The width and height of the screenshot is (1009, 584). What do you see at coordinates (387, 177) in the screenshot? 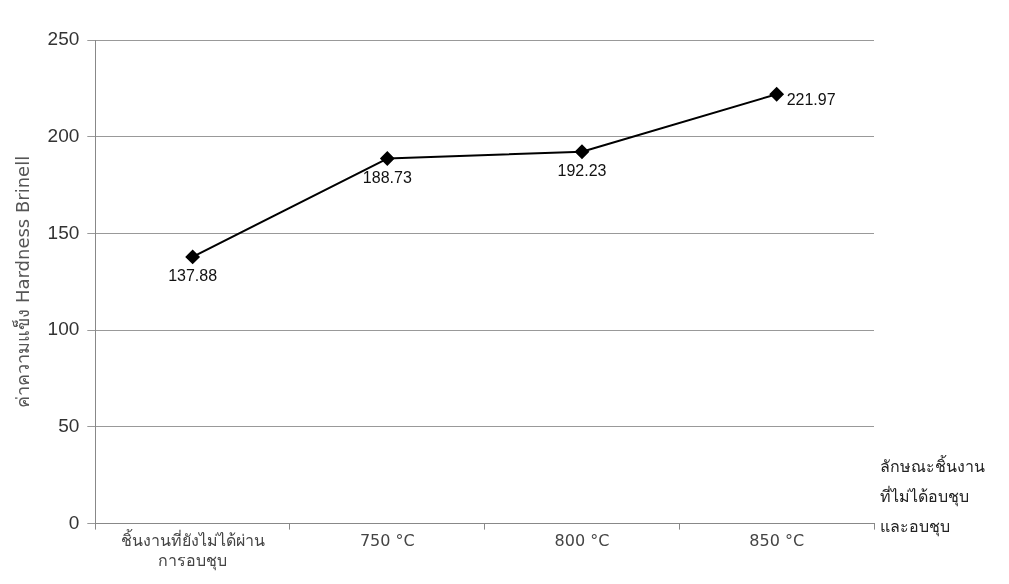
I see `data-label: 188.73` at bounding box center [387, 177].